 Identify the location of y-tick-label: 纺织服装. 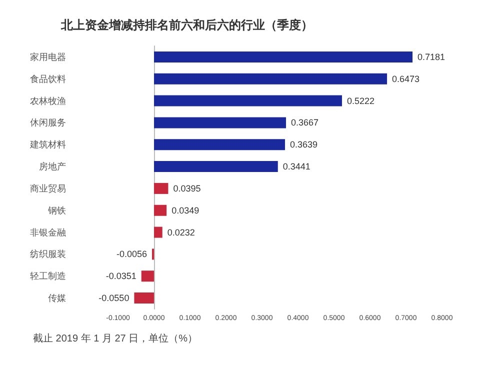
(48, 254).